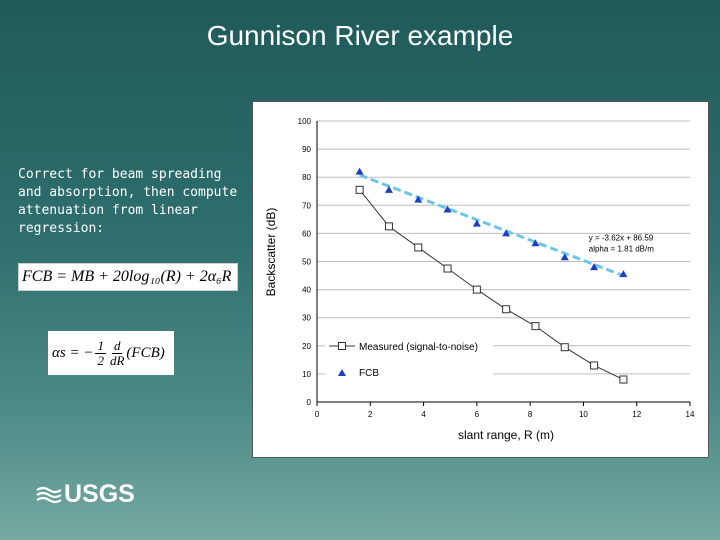  I want to click on fcb-trendline, so click(491, 225).